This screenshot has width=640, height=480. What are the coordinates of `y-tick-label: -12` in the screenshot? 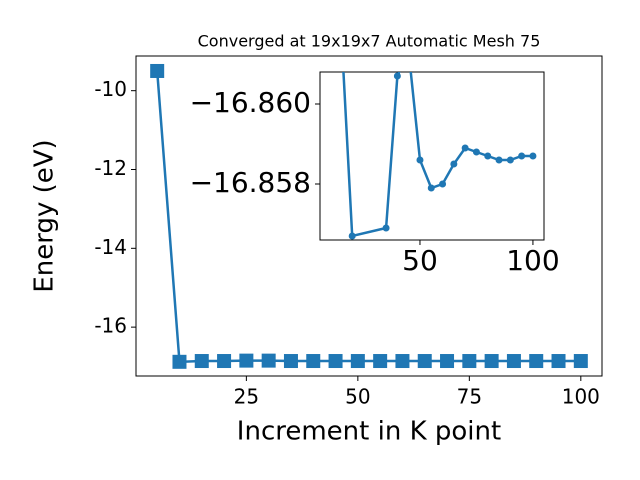 It's located at (110, 168).